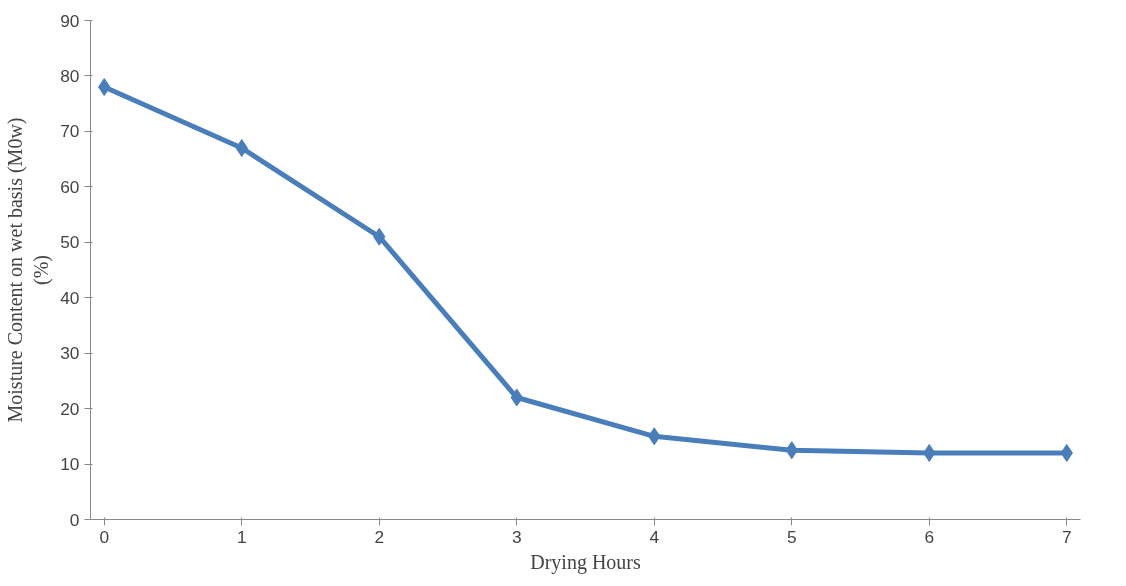 The image size is (1126, 586). Describe the element at coordinates (379, 536) in the screenshot. I see `x-tick-label: 2` at that location.